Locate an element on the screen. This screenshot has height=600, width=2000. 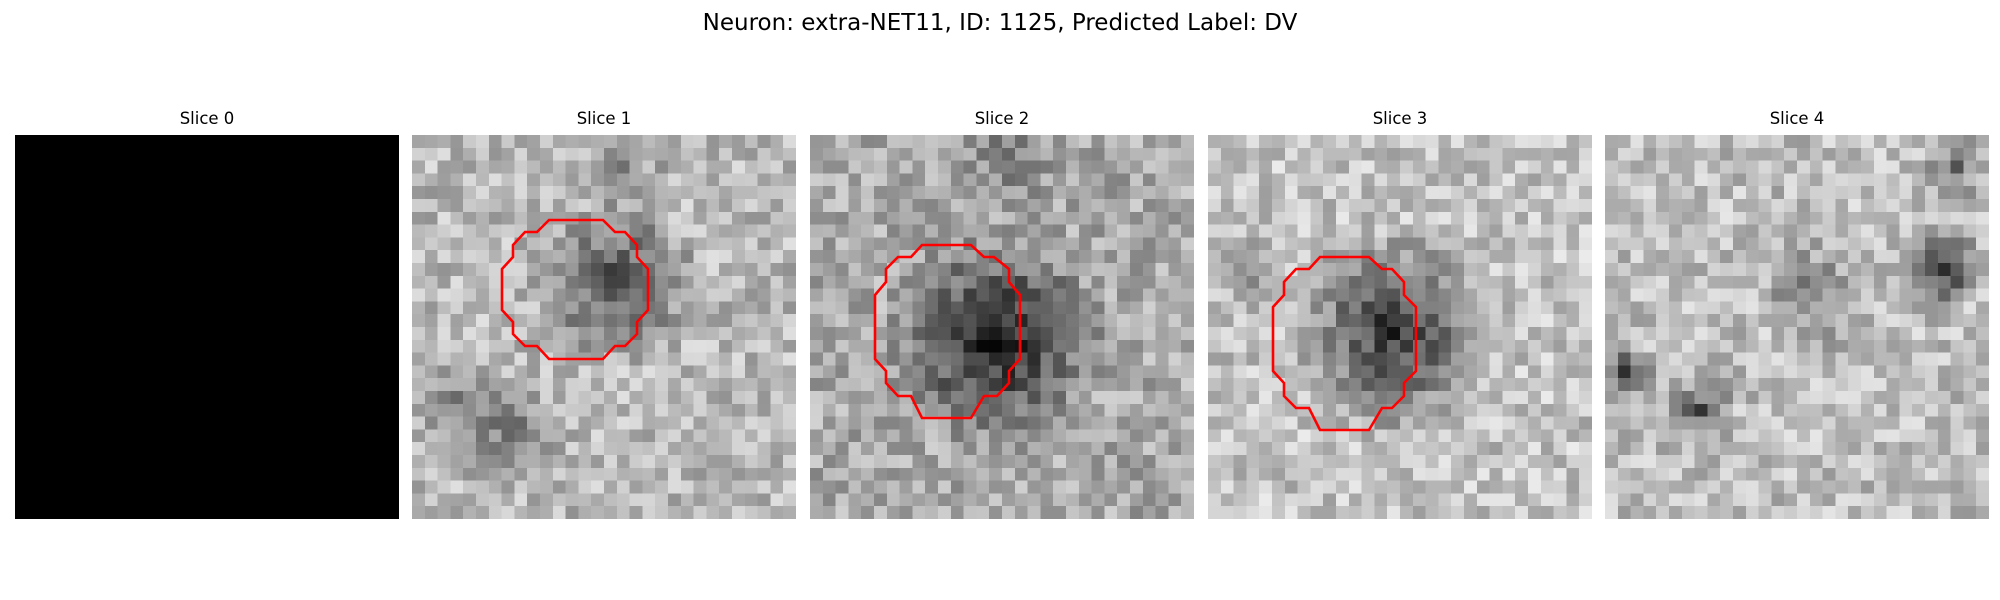
slice-title-0: Slice 0 is located at coordinates (207, 118).